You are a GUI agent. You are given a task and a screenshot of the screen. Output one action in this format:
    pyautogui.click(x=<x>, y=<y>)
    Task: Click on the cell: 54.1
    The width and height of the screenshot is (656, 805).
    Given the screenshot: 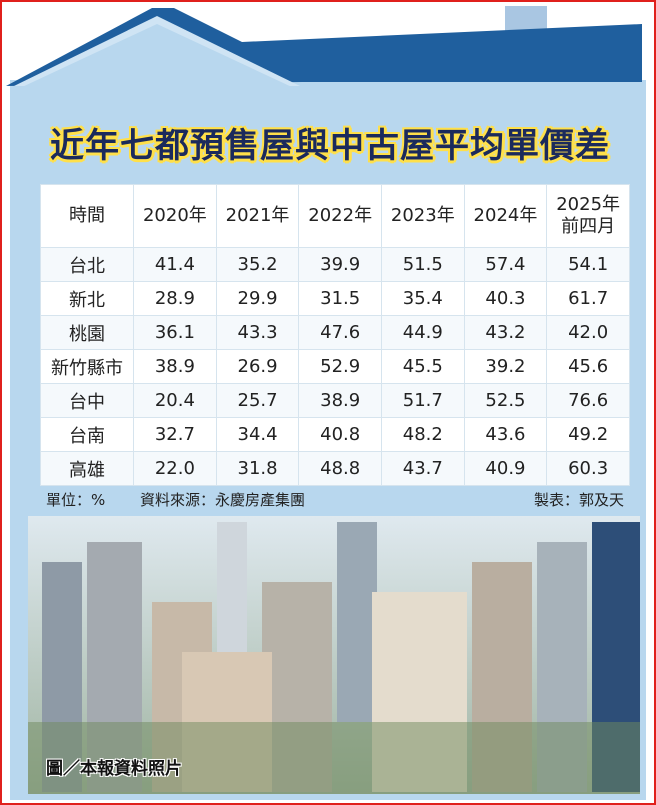 What is the action you would take?
    pyautogui.click(x=588, y=264)
    